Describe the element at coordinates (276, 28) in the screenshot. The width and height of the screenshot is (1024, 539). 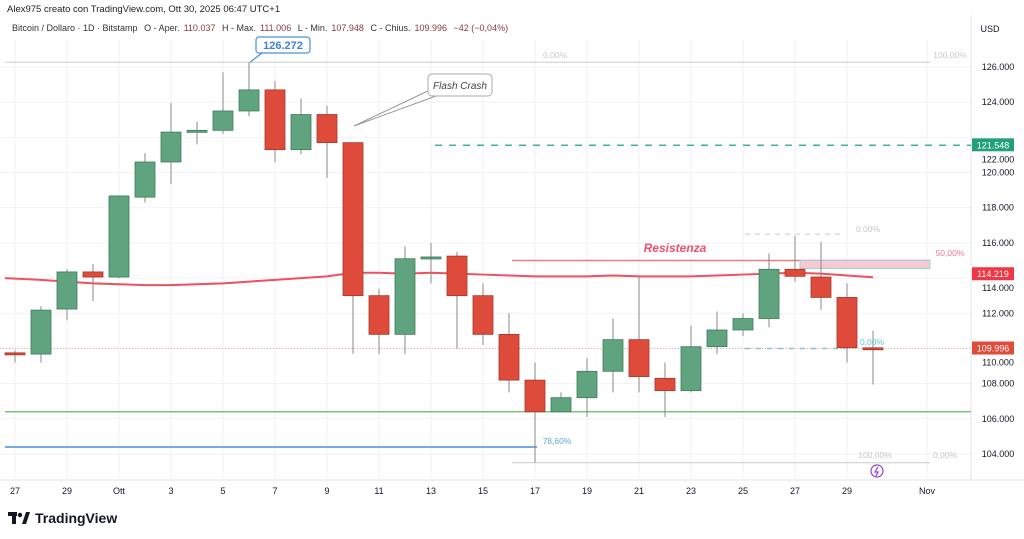
I see `high-value: 111.006` at that location.